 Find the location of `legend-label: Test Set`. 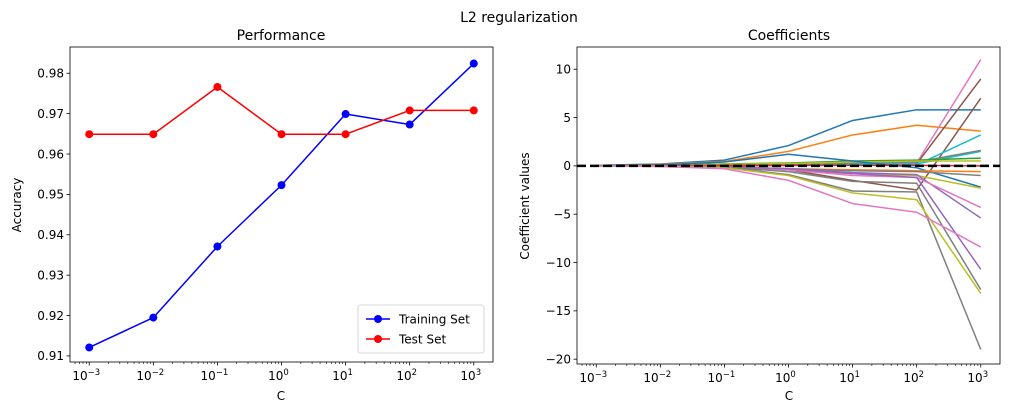

legend-label: Test Set is located at coordinates (422, 339).